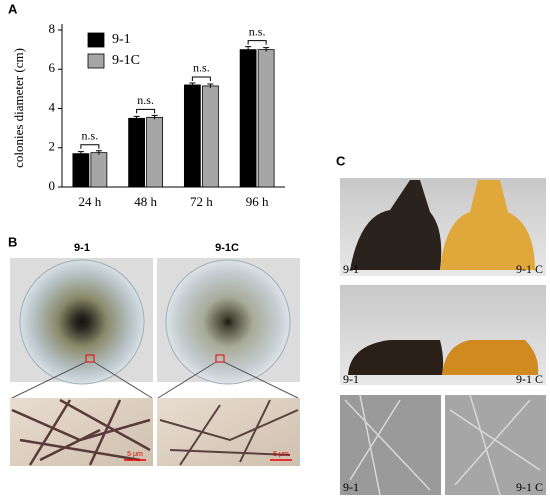  I want to click on legend-label: 9-1C, so click(126, 60).